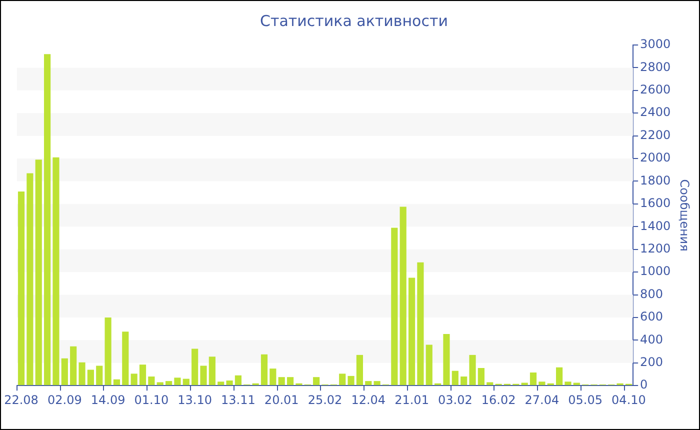  What do you see at coordinates (655, 157) in the screenshot?
I see `y-tick-label: 2000` at bounding box center [655, 157].